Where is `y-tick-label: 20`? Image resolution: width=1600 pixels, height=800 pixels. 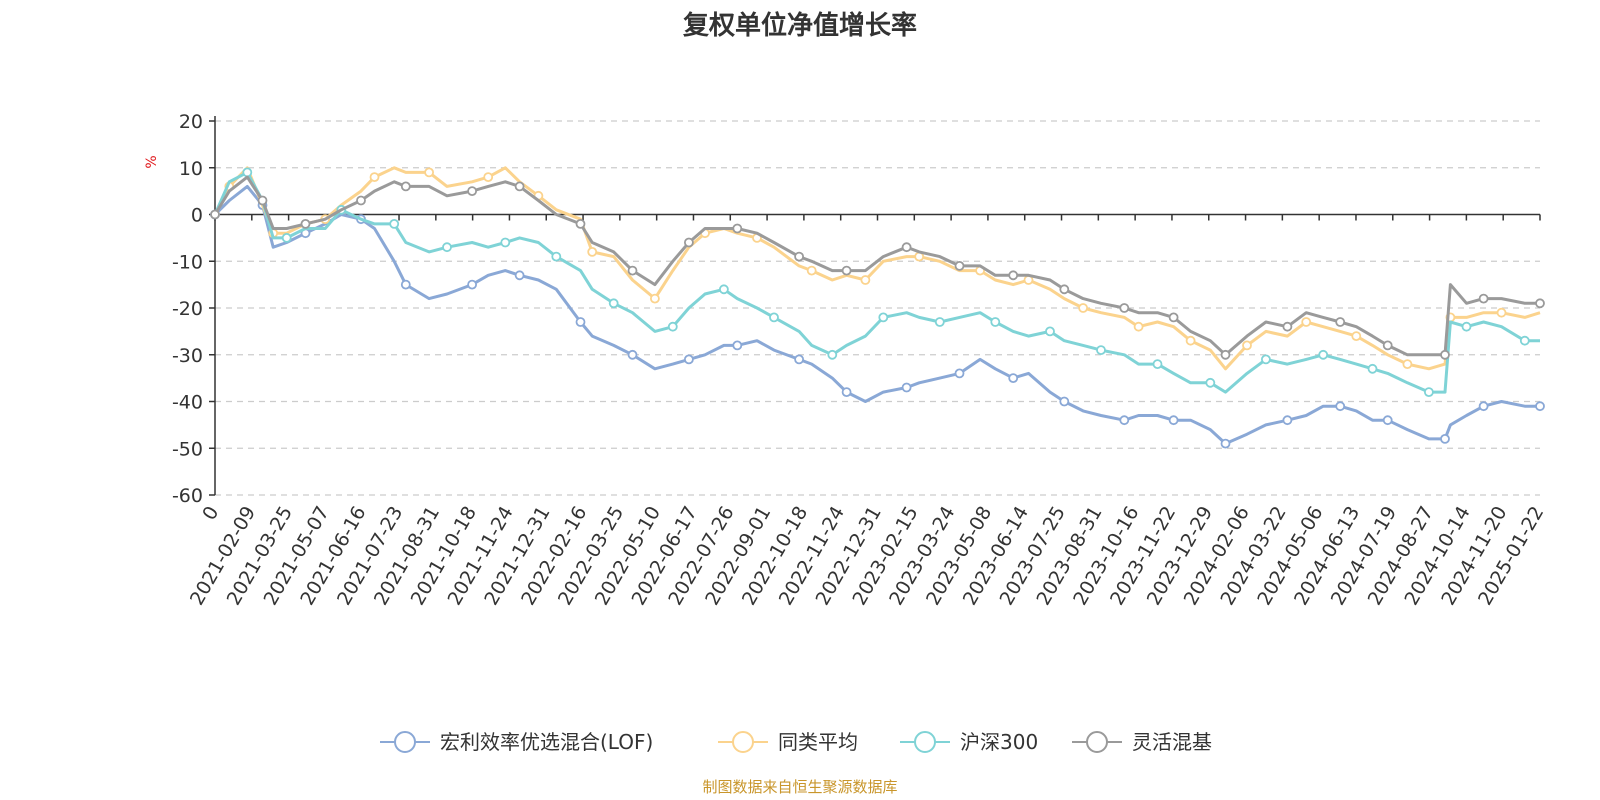
y-tick-label: 20 is located at coordinates (191, 122).